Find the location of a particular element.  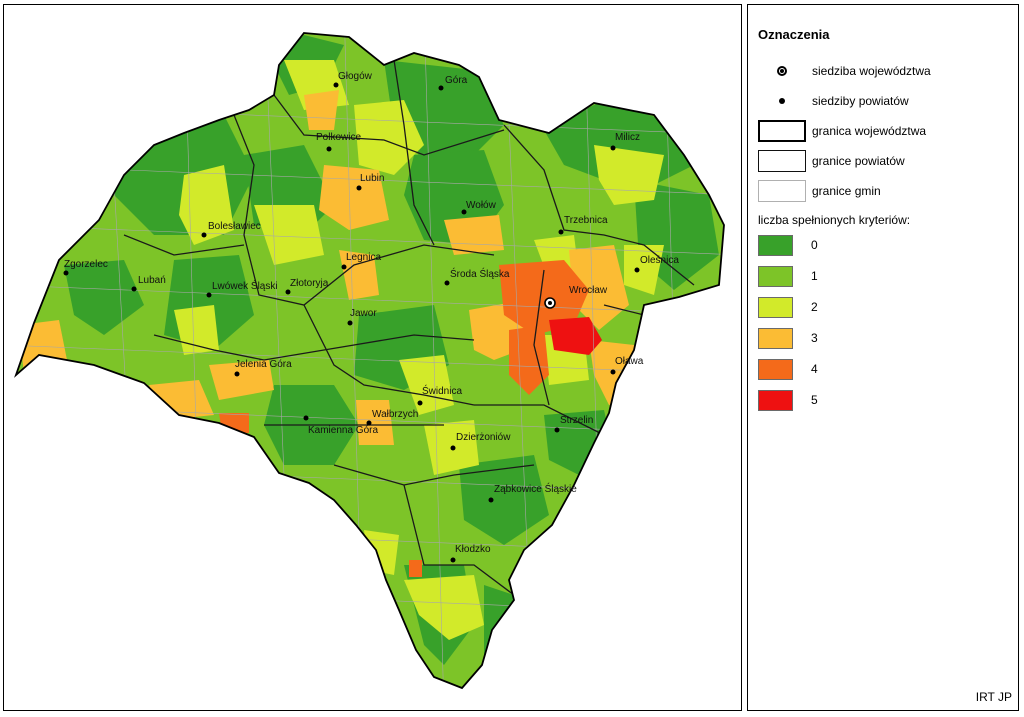

label-zlotoryja: Złotoryja is located at coordinates (309, 283).